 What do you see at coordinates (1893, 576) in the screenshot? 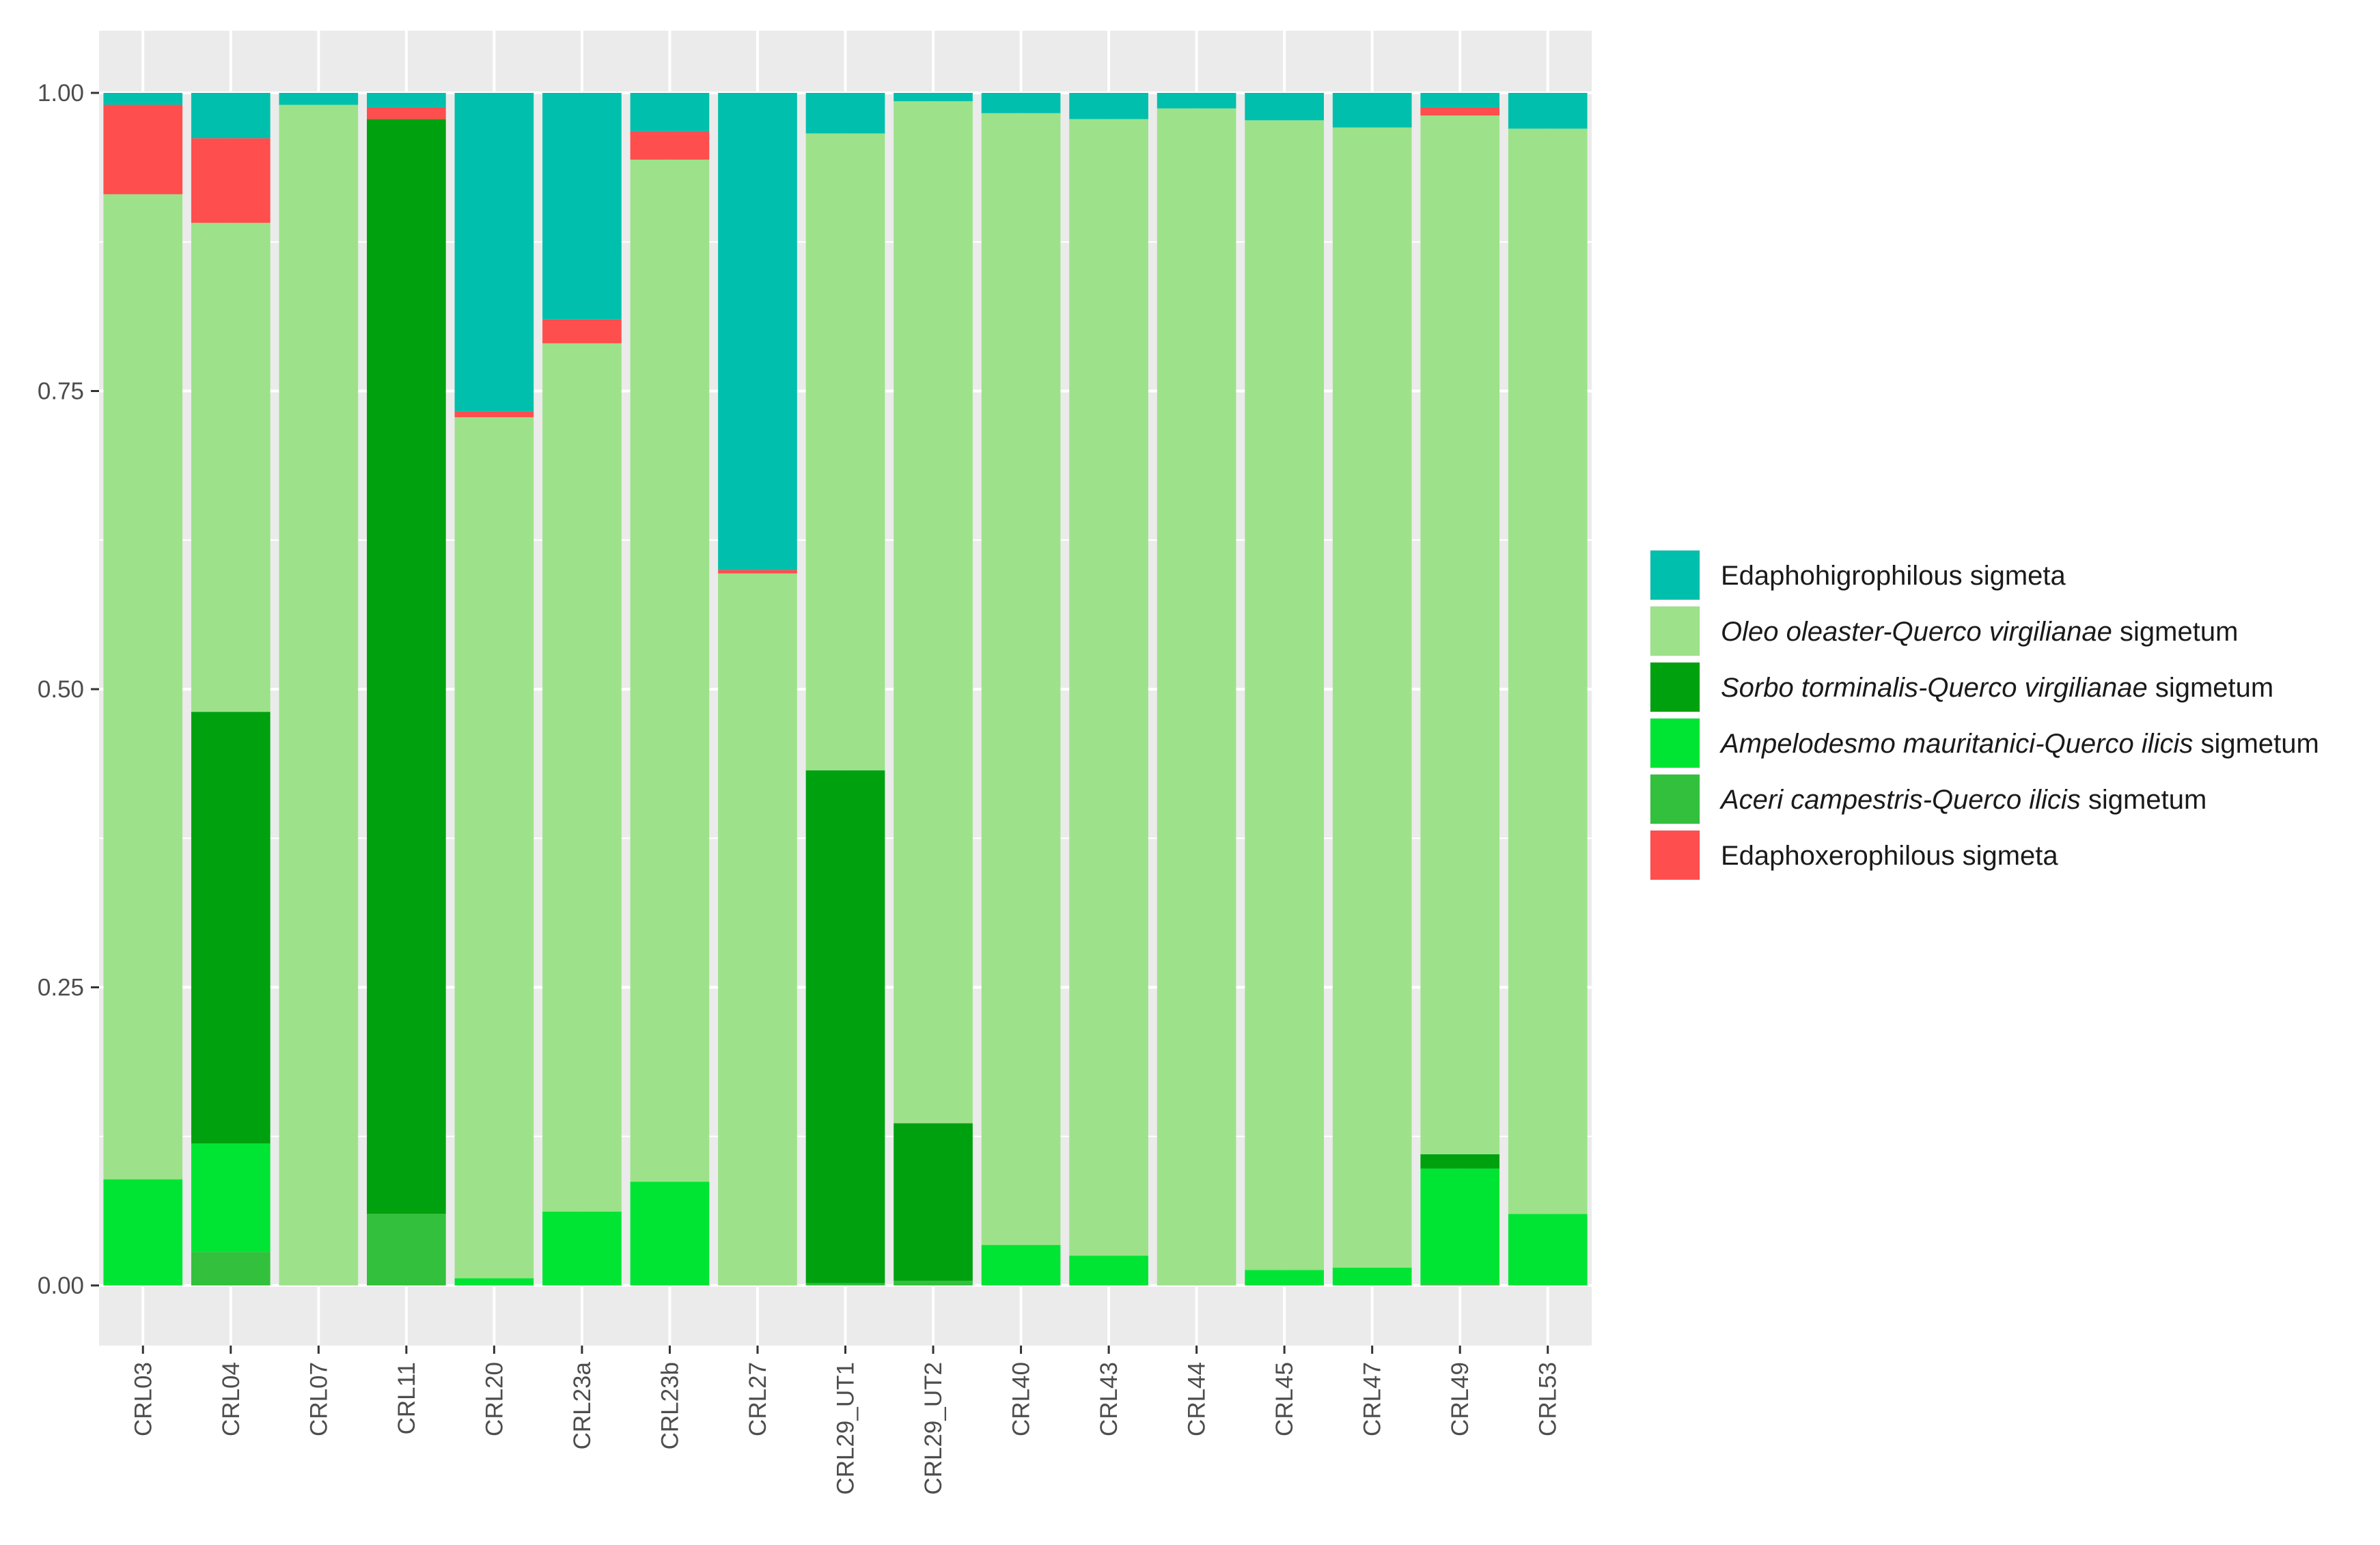
I see `legend-label-part: Edaphohigrophilous sigmeta` at bounding box center [1893, 576].